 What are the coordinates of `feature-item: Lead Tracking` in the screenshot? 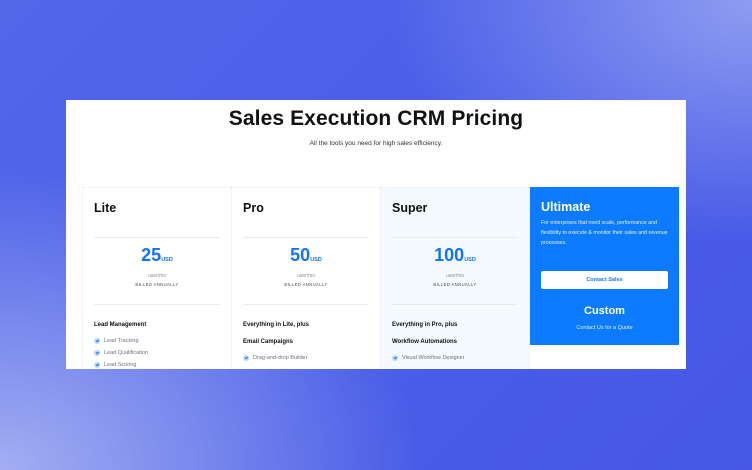 It's located at (116, 341).